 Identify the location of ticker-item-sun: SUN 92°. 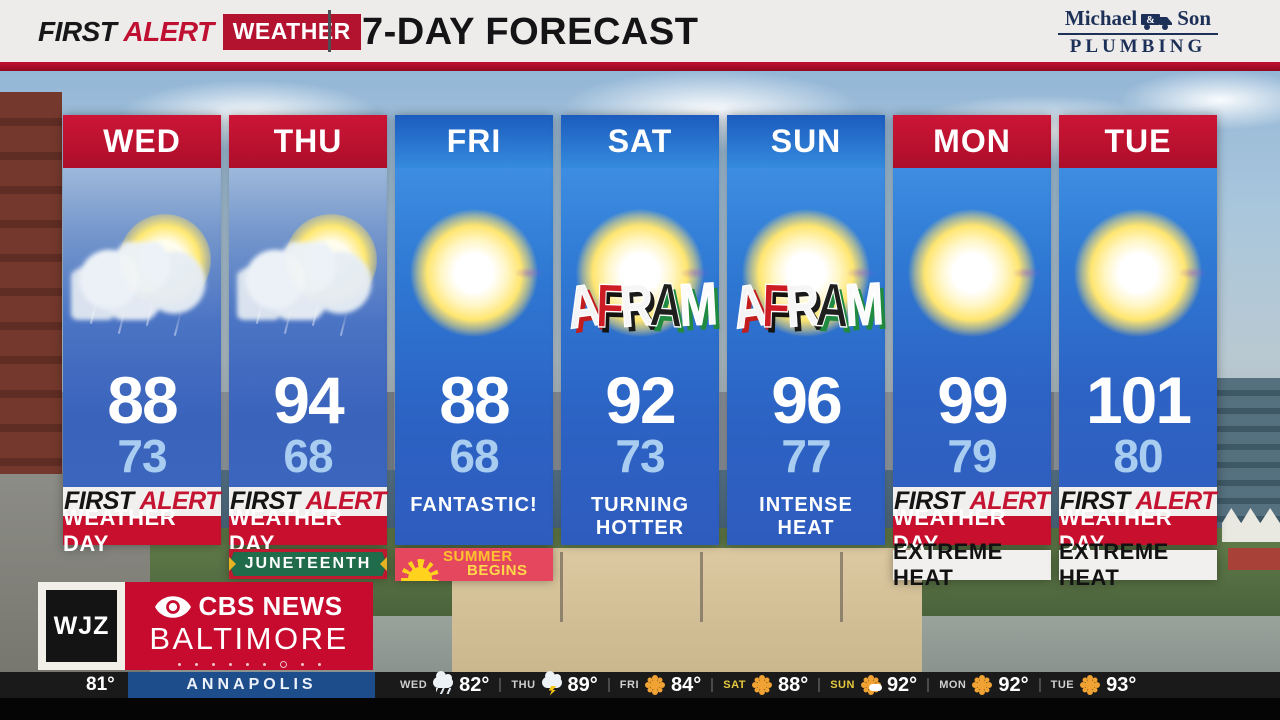
(873, 685).